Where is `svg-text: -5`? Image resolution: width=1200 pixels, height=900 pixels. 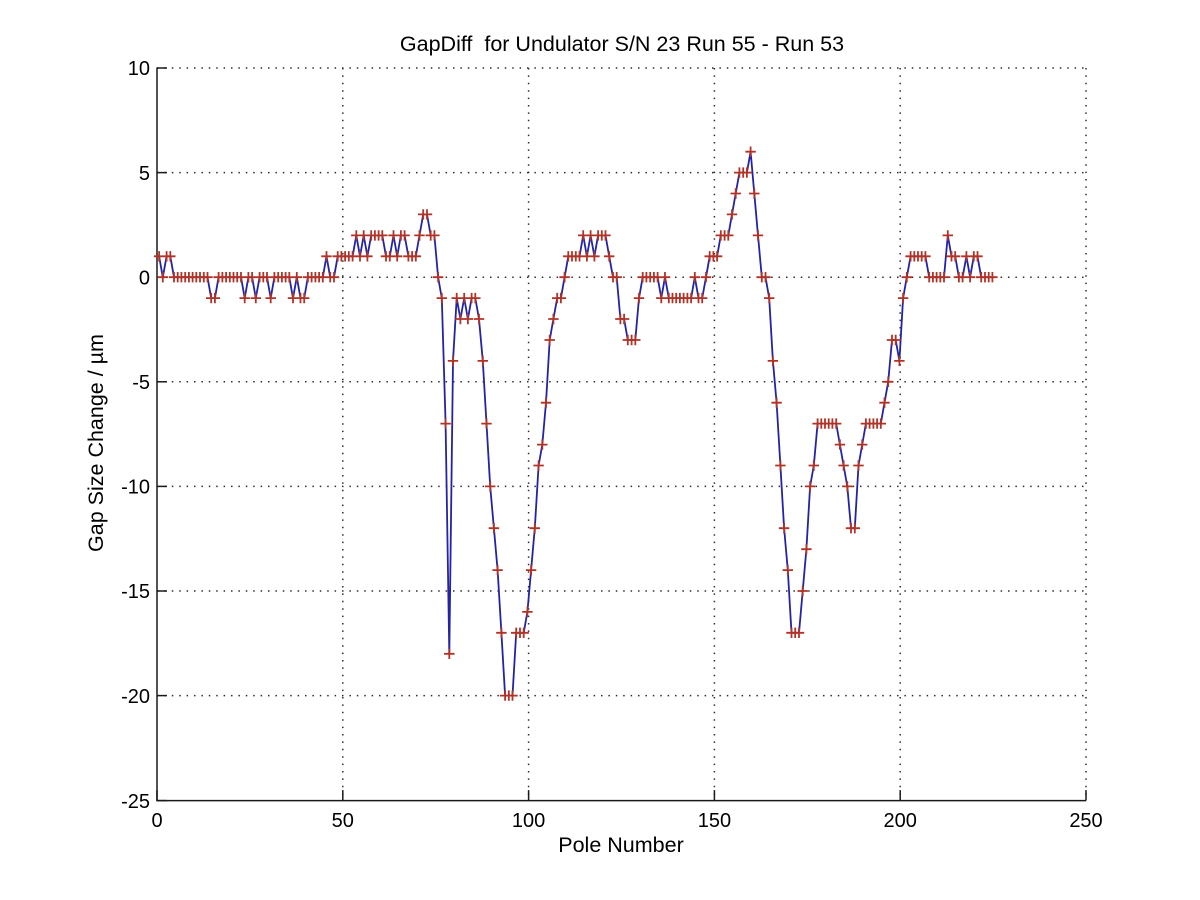
svg-text: -5 is located at coordinates (141, 383).